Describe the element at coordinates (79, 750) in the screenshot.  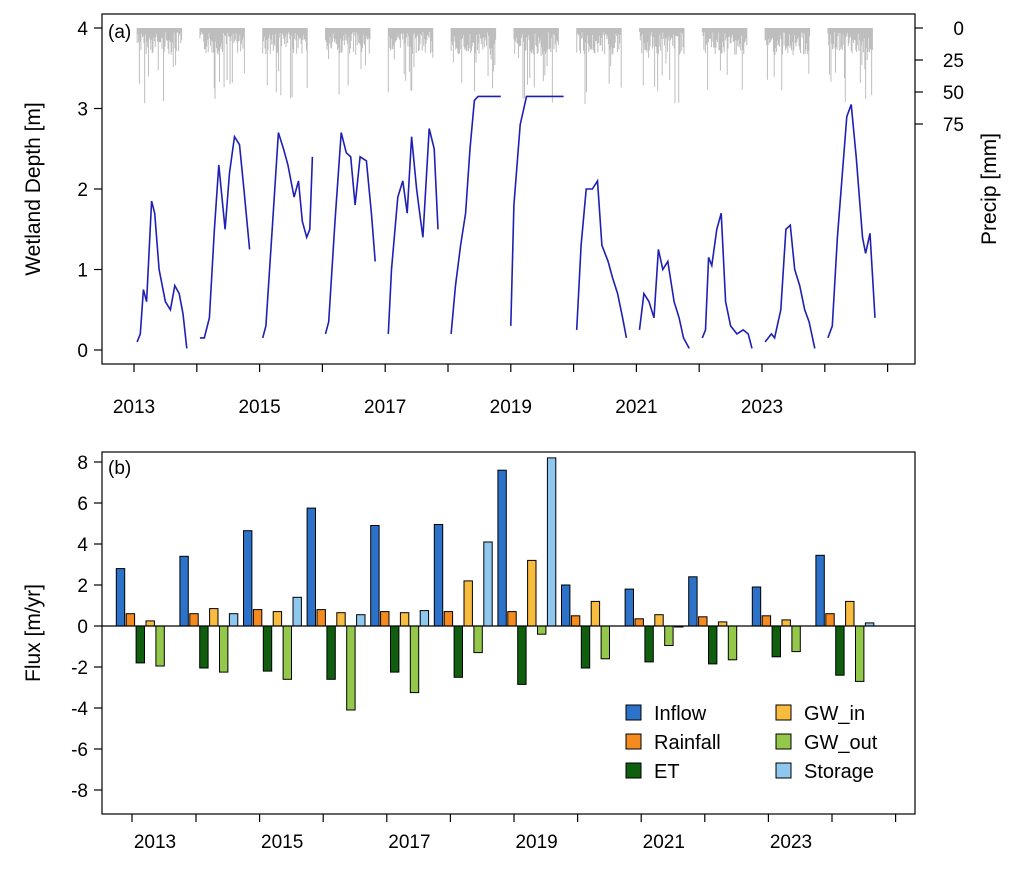
I see `y-tick-label: -6` at that location.